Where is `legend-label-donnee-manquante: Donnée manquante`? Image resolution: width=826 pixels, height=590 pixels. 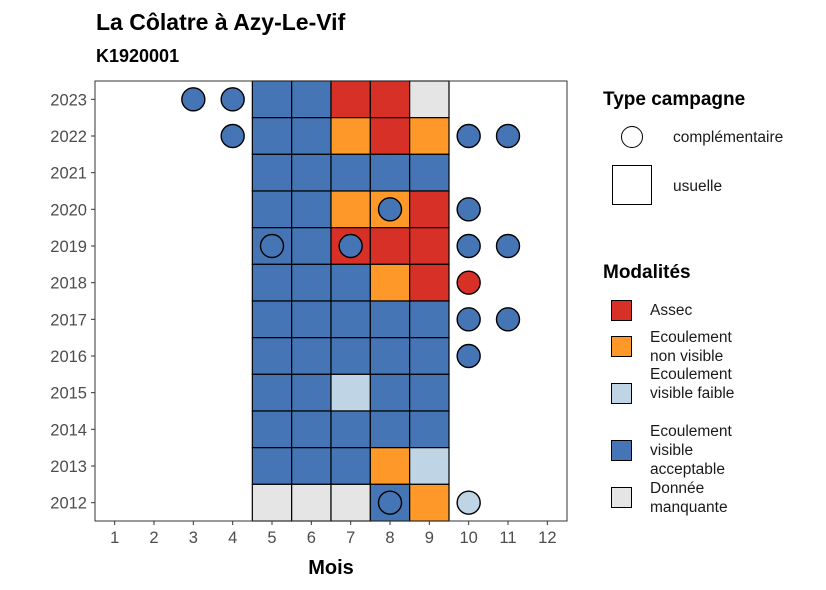 legend-label-donnee-manquante: Donnée manquante is located at coordinates (689, 498).